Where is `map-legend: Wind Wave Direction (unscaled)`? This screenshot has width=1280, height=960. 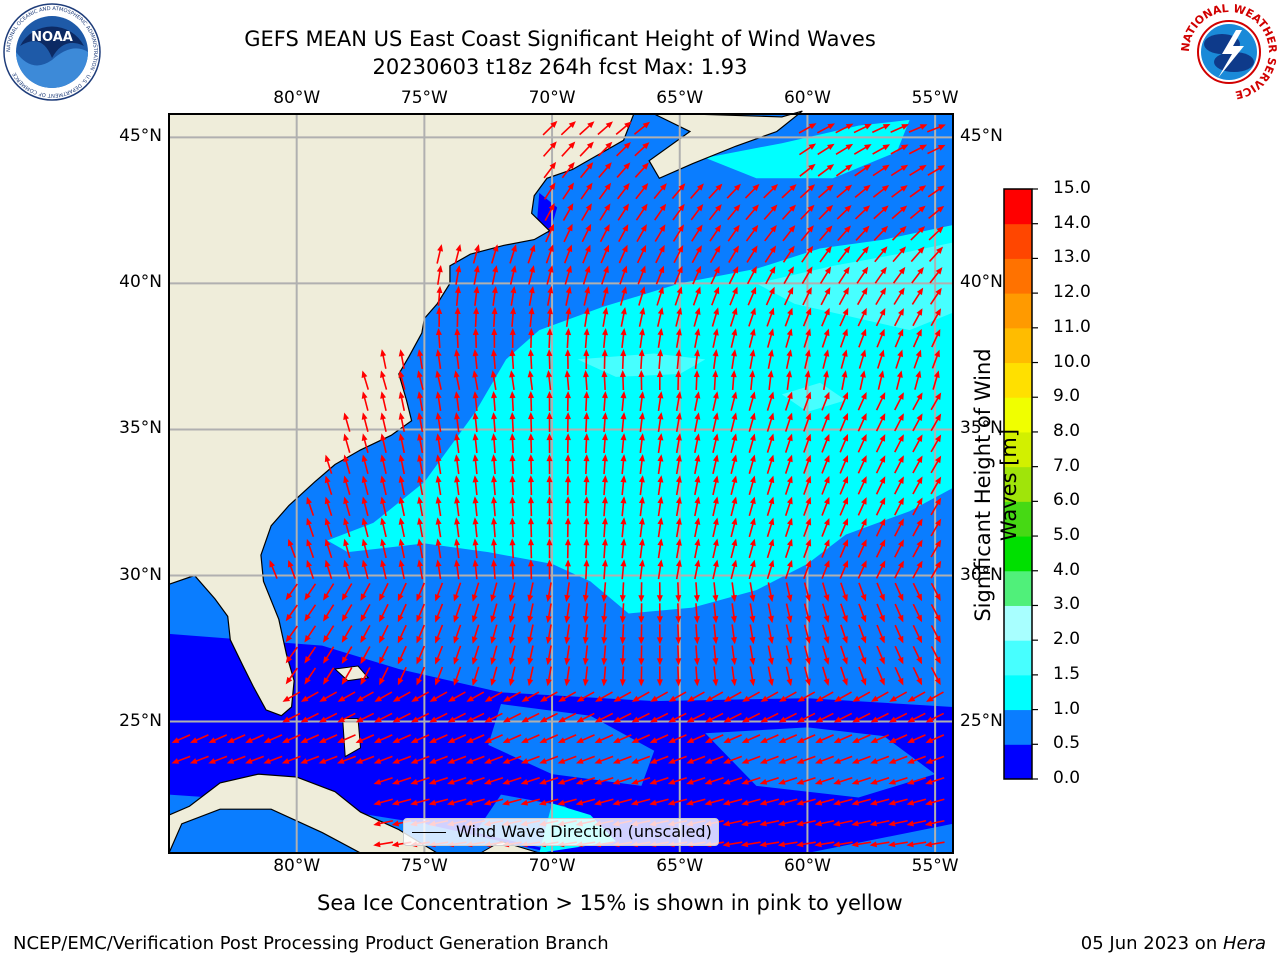 map-legend: Wind Wave Direction (unscaled) is located at coordinates (561, 832).